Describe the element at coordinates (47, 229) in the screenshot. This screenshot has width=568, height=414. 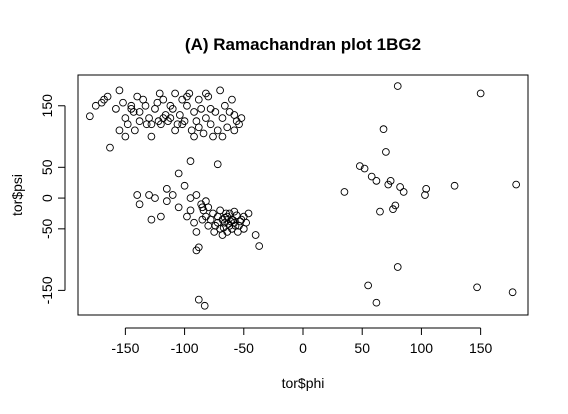
I see `y-tick-label: -50` at that location.